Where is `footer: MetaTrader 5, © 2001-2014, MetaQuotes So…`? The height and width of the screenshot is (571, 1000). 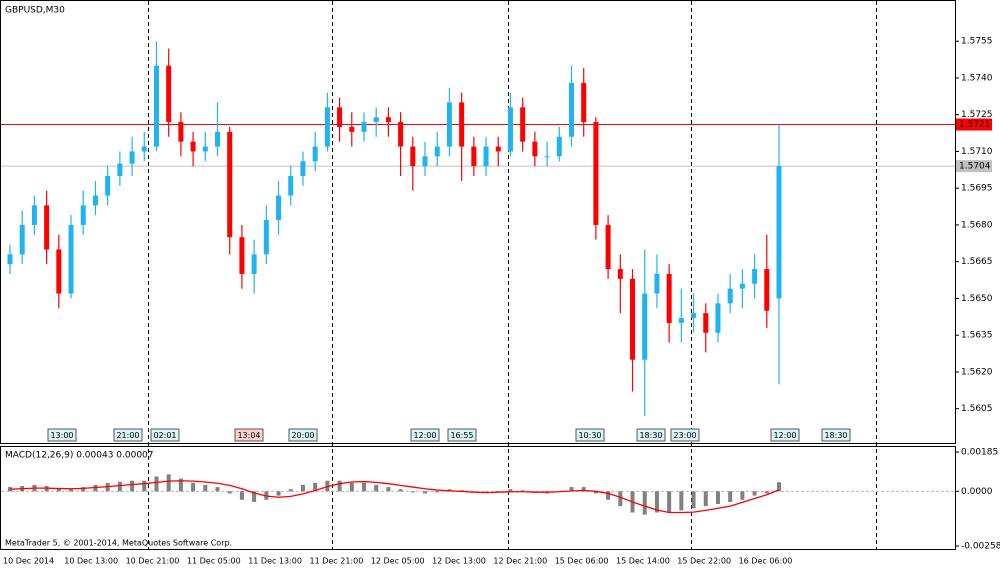
footer: MetaTrader 5, © 2001-2014, MetaQuotes So… is located at coordinates (118, 543).